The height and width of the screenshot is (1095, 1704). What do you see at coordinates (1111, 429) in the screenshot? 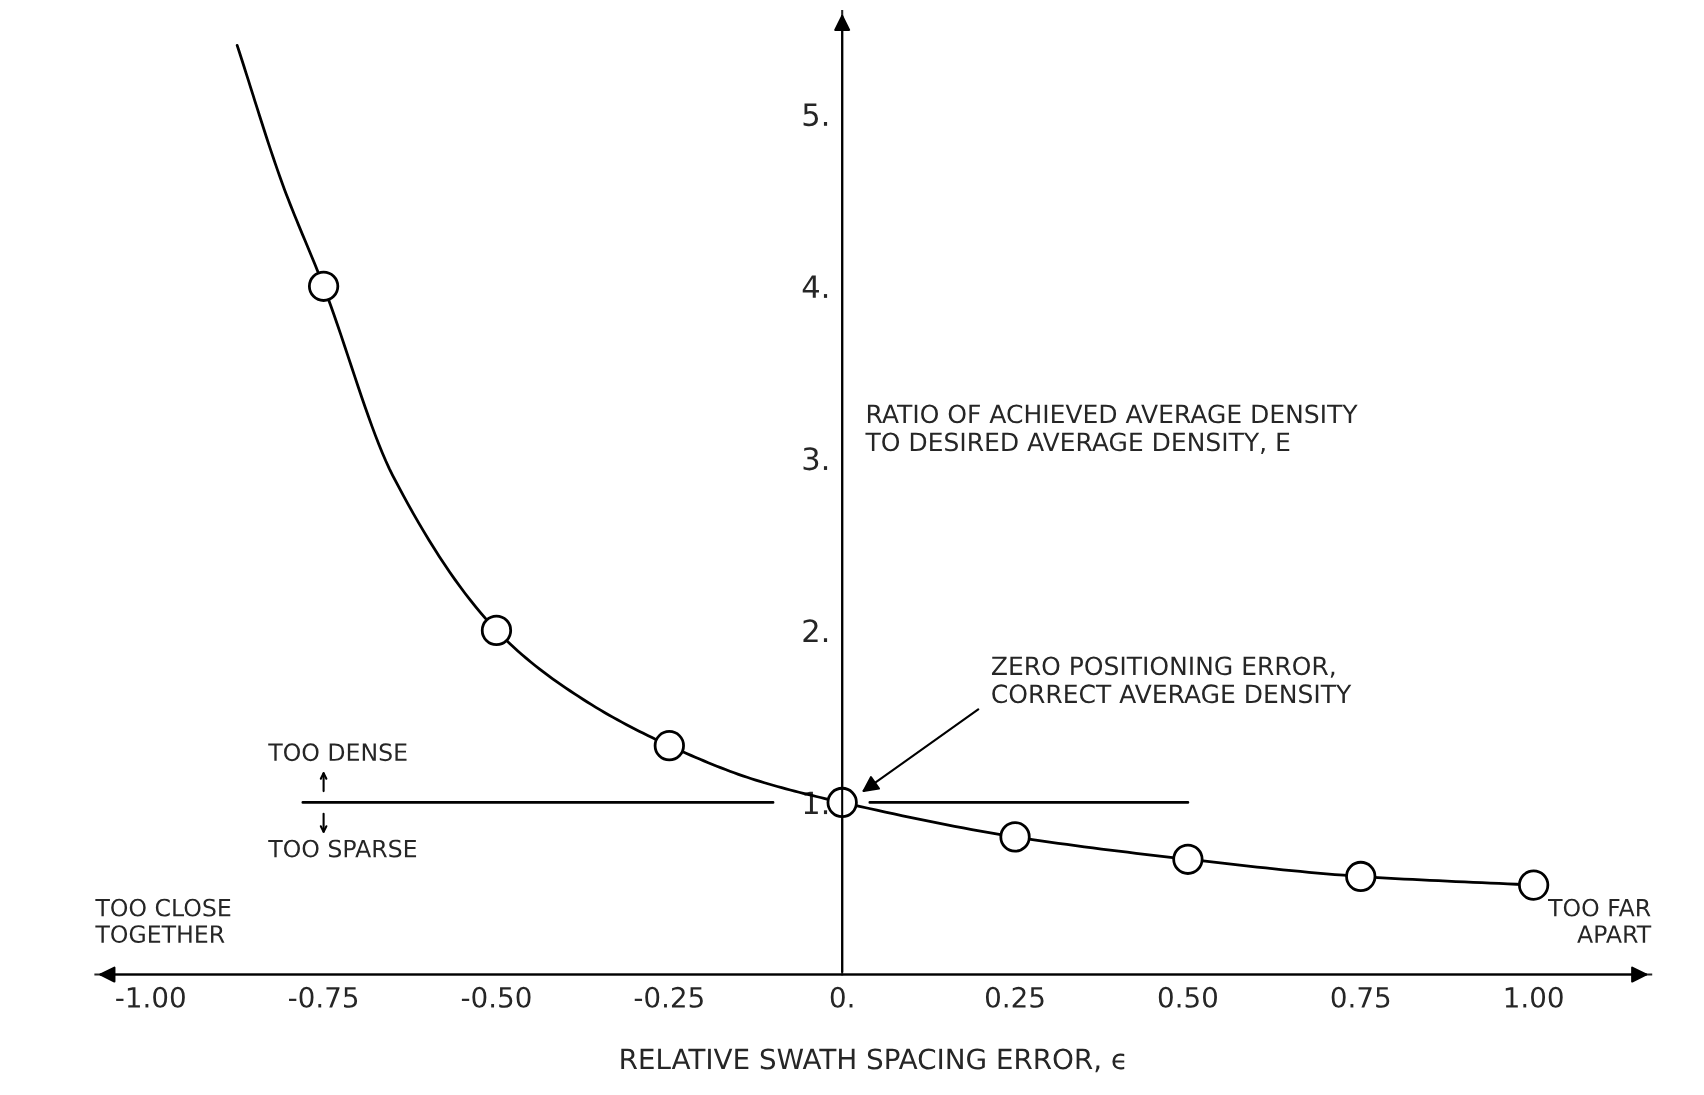
I see `y-axis-title: RATIO OF ACHIEVED AVERAGE DENSITY TO DESIRED AVERAGE DENSITY, E` at bounding box center [1111, 429].